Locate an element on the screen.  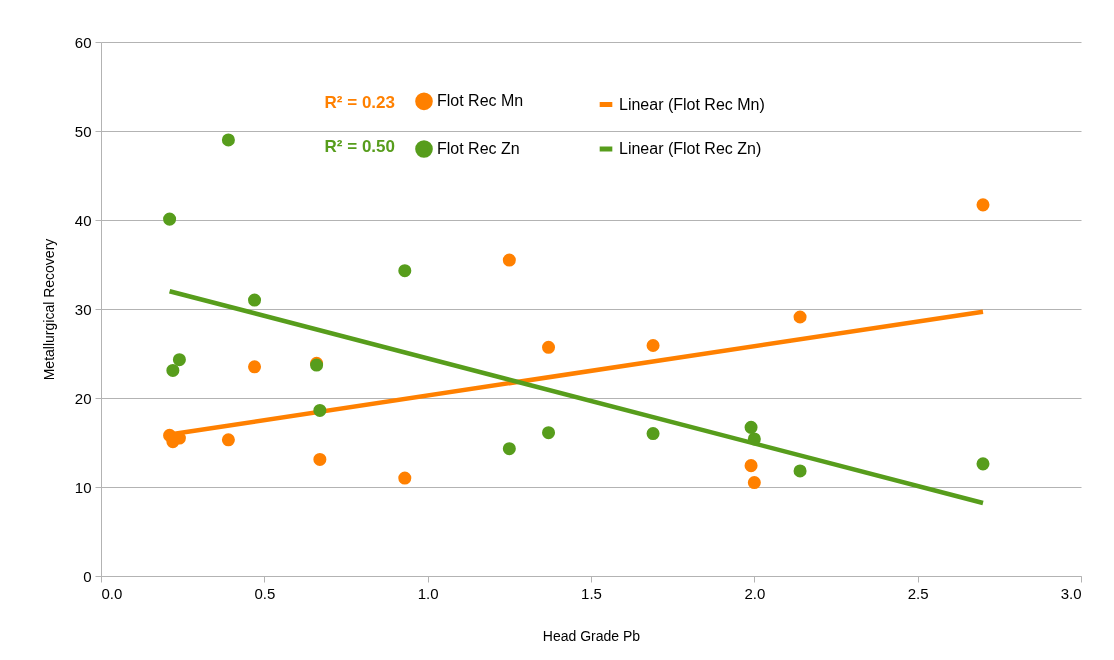
y-tick-label: 10 is located at coordinates (83, 487).